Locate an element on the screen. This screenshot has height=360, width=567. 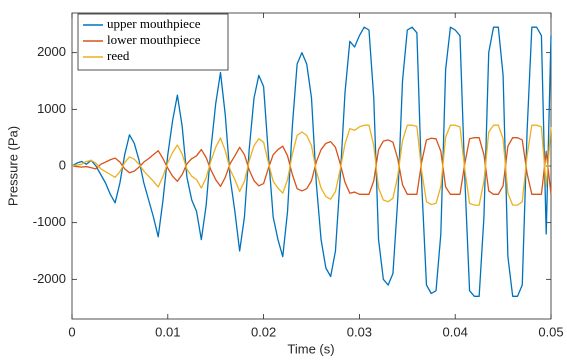
y-tick-label: 1000 is located at coordinates (51, 108).